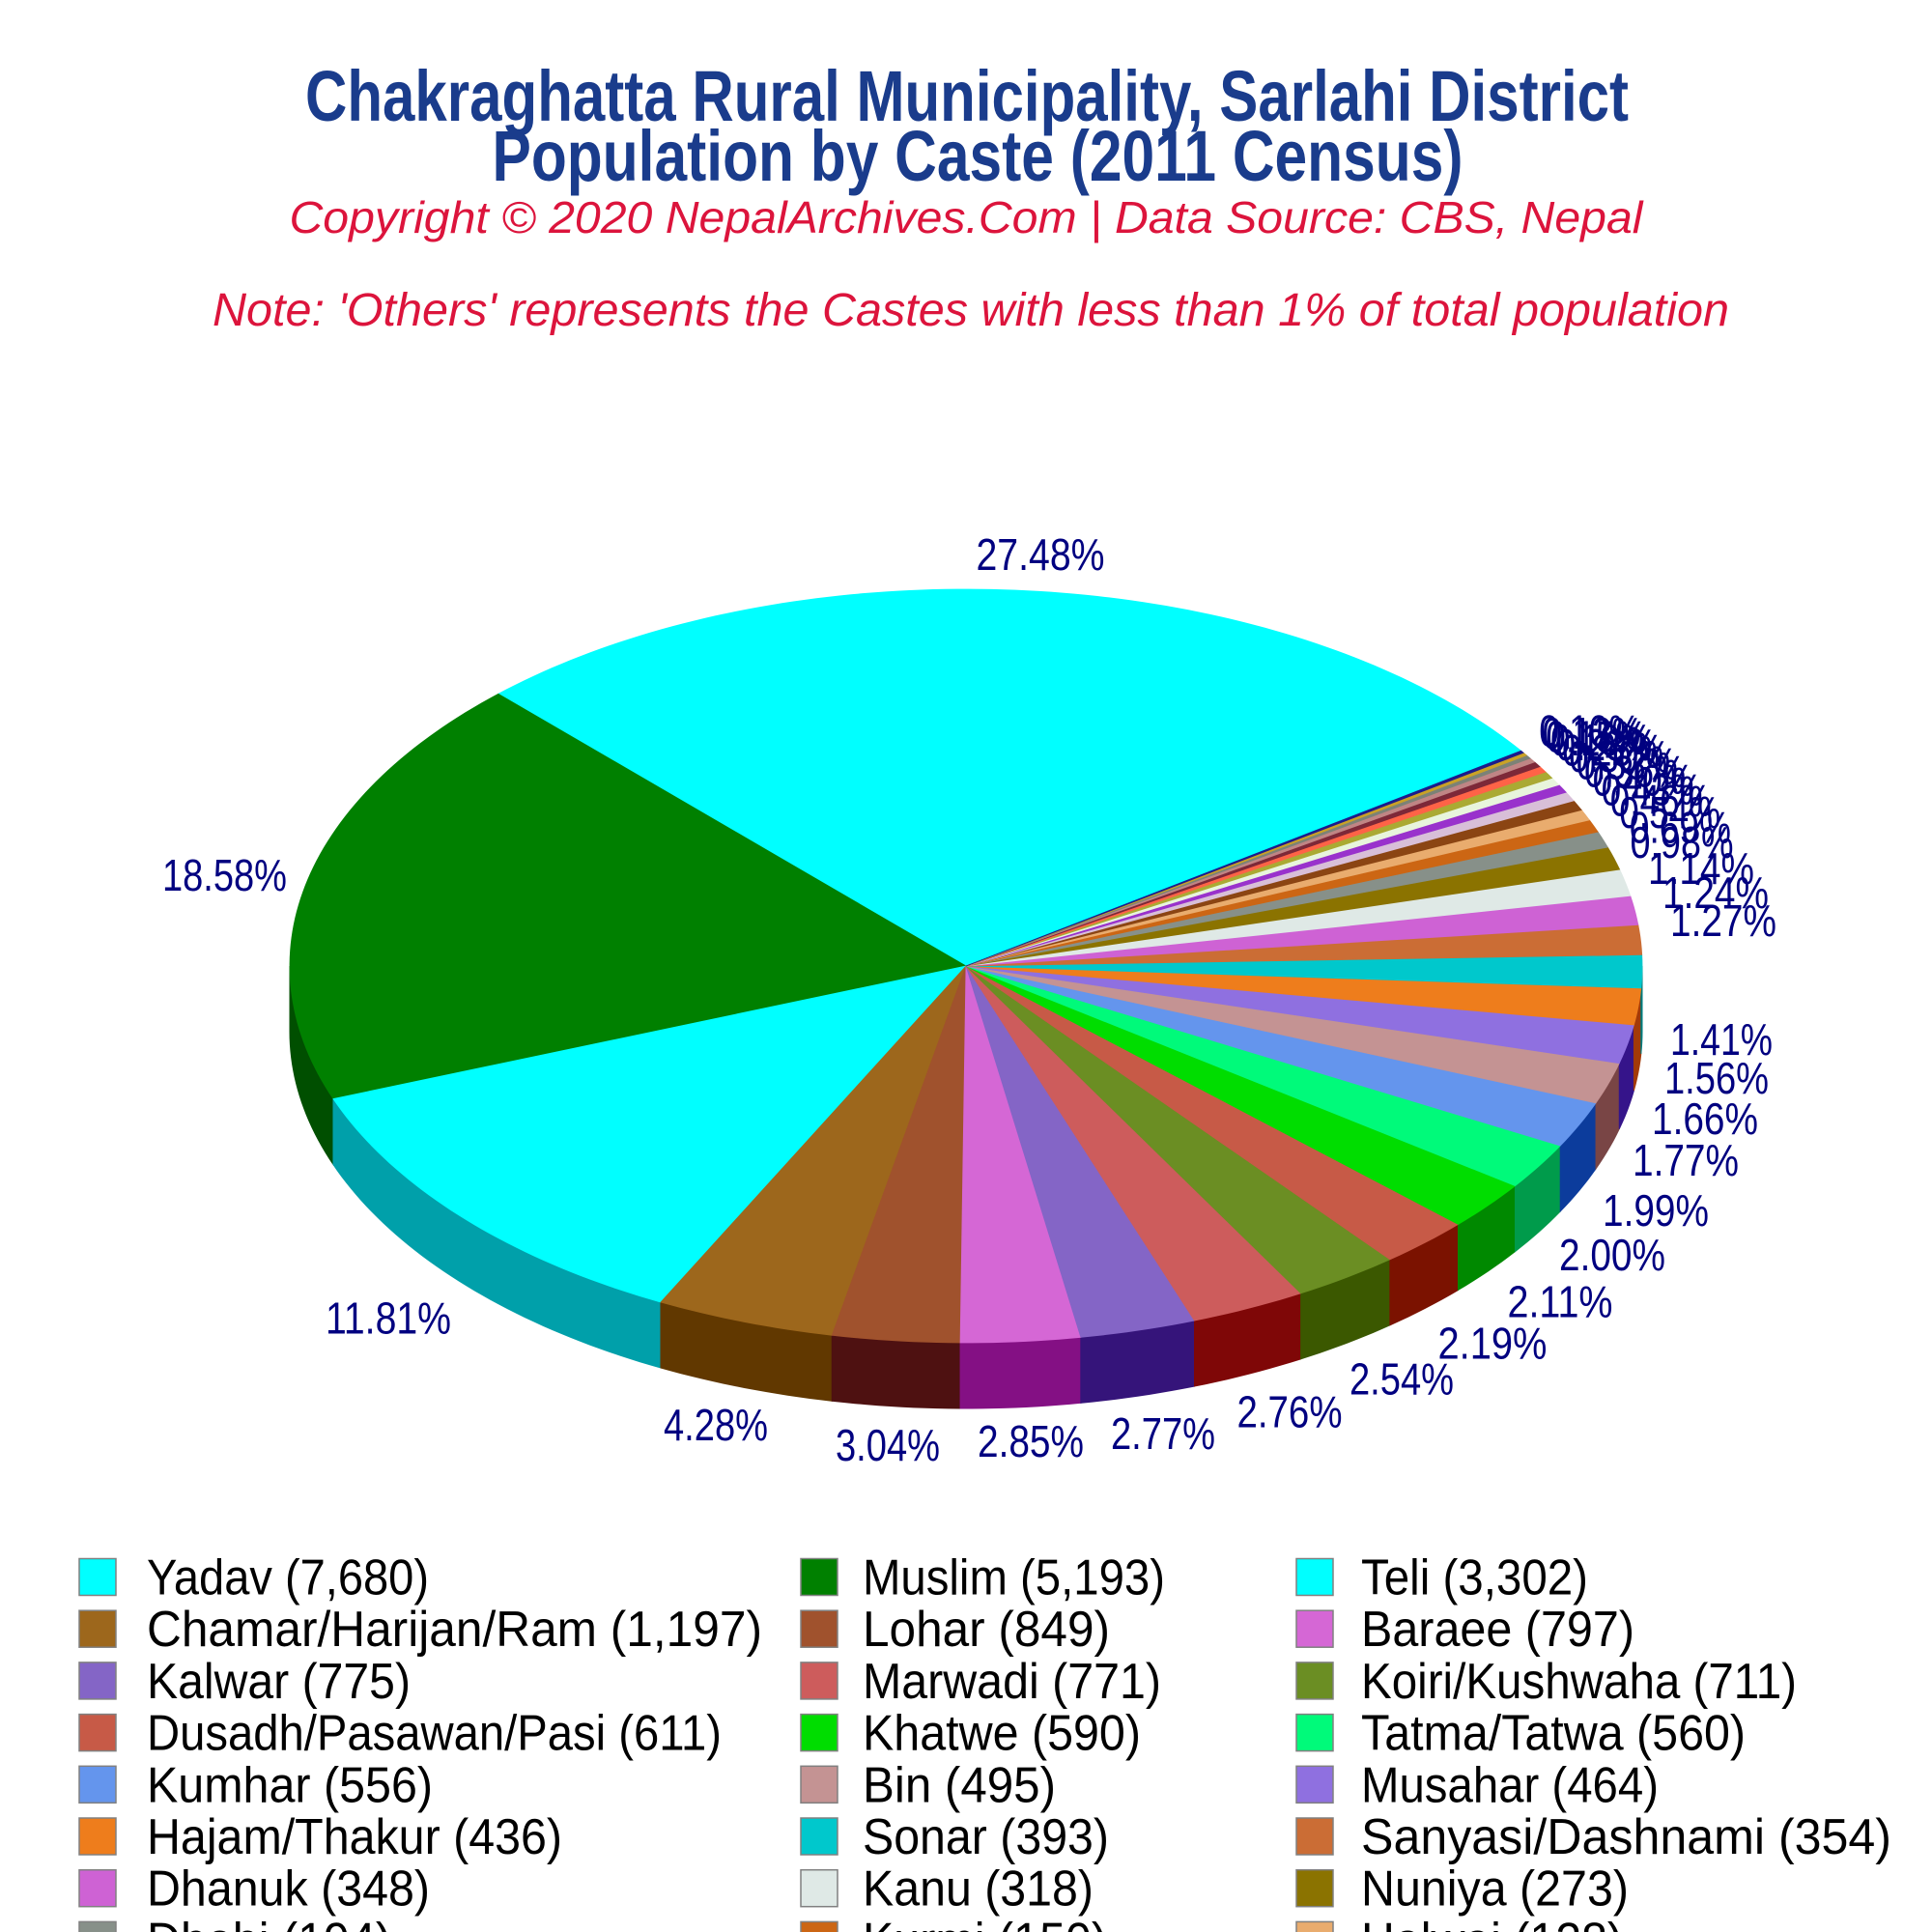  I want to click on svg-text: 0.23%, so click(1607, 745).